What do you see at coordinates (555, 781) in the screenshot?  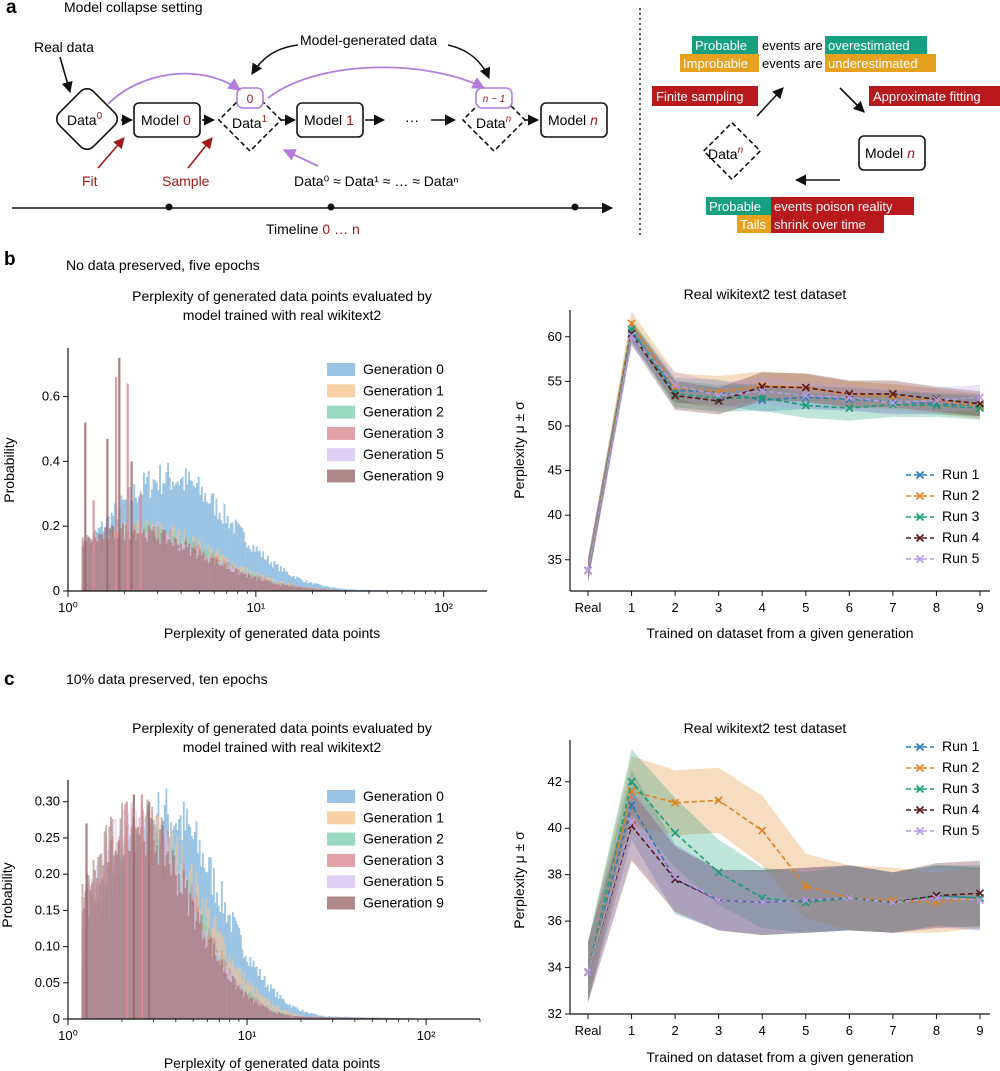 I see `line-ytick-label: 42` at bounding box center [555, 781].